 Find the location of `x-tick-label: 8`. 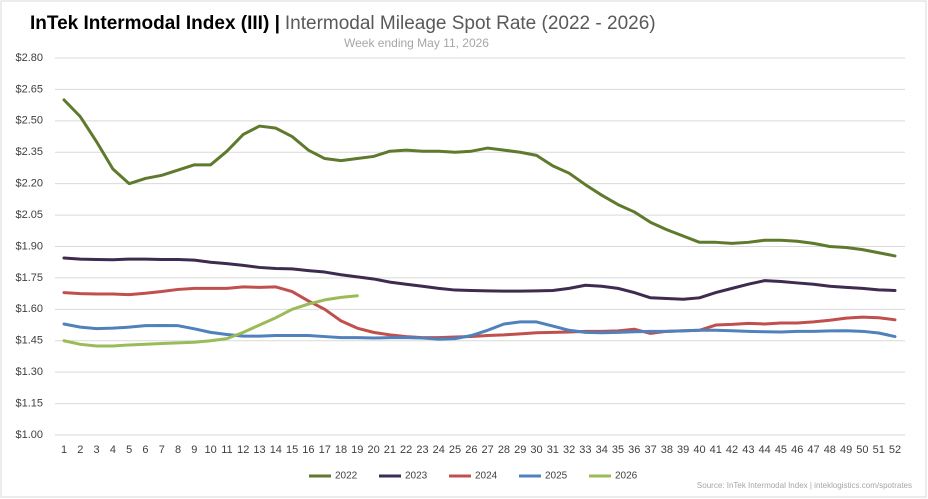

x-tick-label: 8 is located at coordinates (178, 450).